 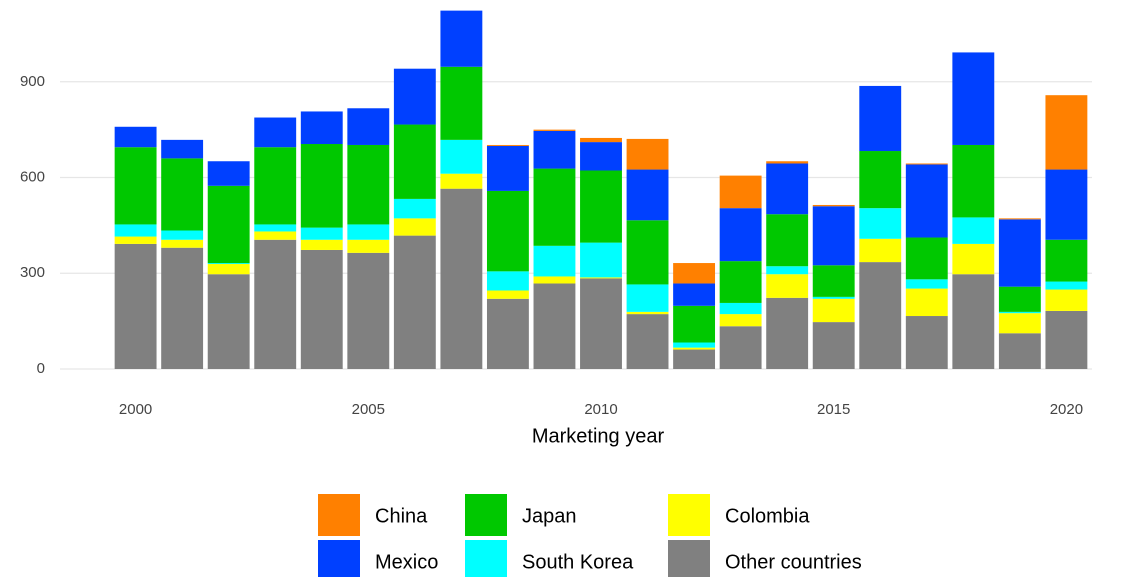 What do you see at coordinates (406, 562) in the screenshot?
I see `legend-label: Mexico` at bounding box center [406, 562].